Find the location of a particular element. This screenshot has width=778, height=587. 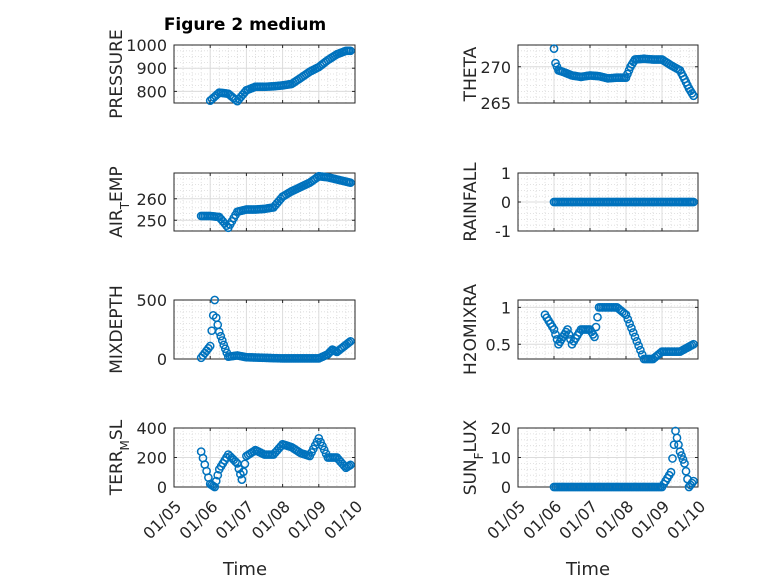

y-tick-label: 1000 is located at coordinates (146, 45).